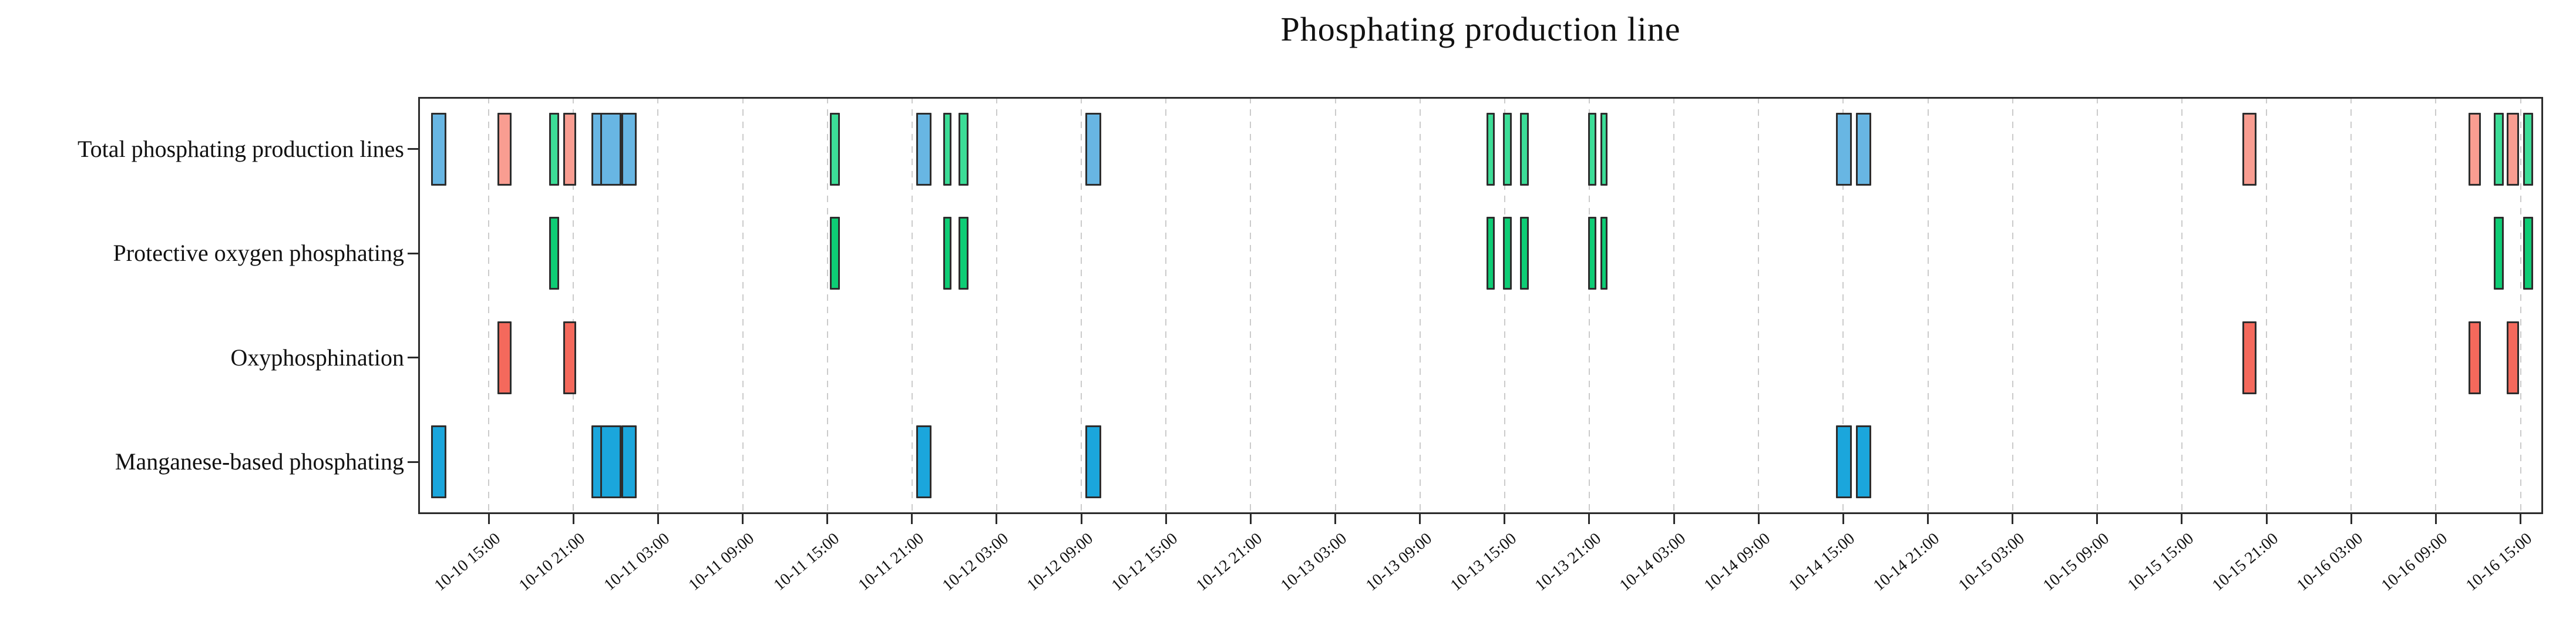 Image resolution: width=2576 pixels, height=641 pixels. Describe the element at coordinates (1145, 562) in the screenshot. I see `x-tick-label-text: 10-12 15:00` at that location.